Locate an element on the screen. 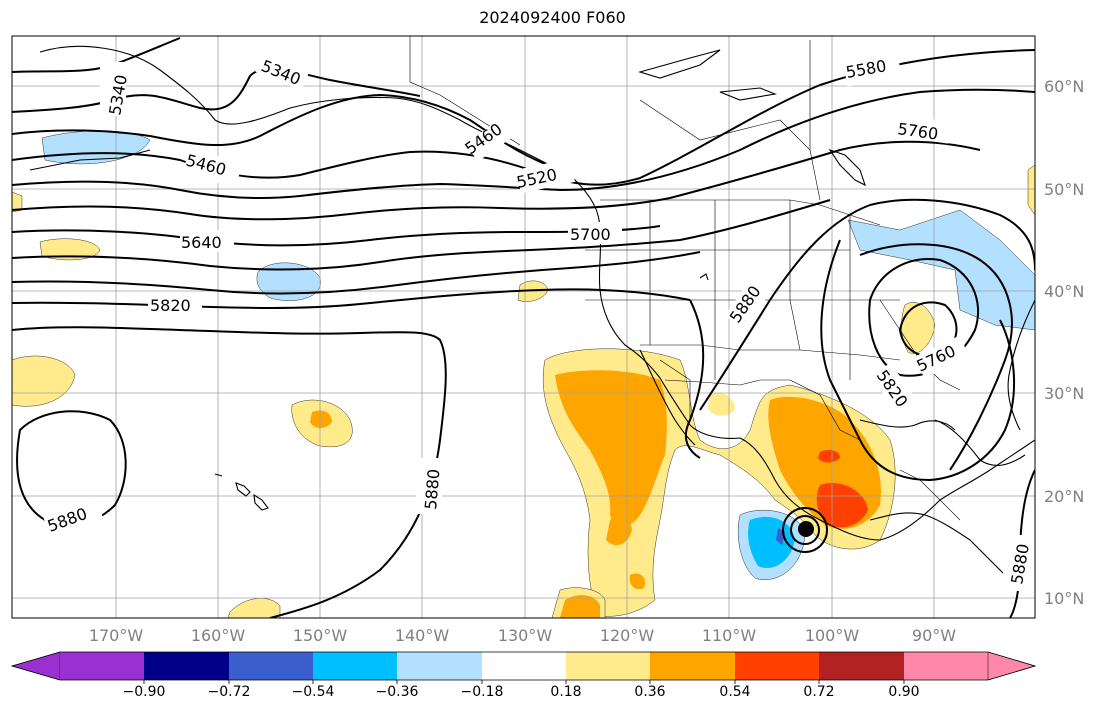 This screenshot has width=1105, height=712. colorbar-tick-label: −0.72 is located at coordinates (229, 692).